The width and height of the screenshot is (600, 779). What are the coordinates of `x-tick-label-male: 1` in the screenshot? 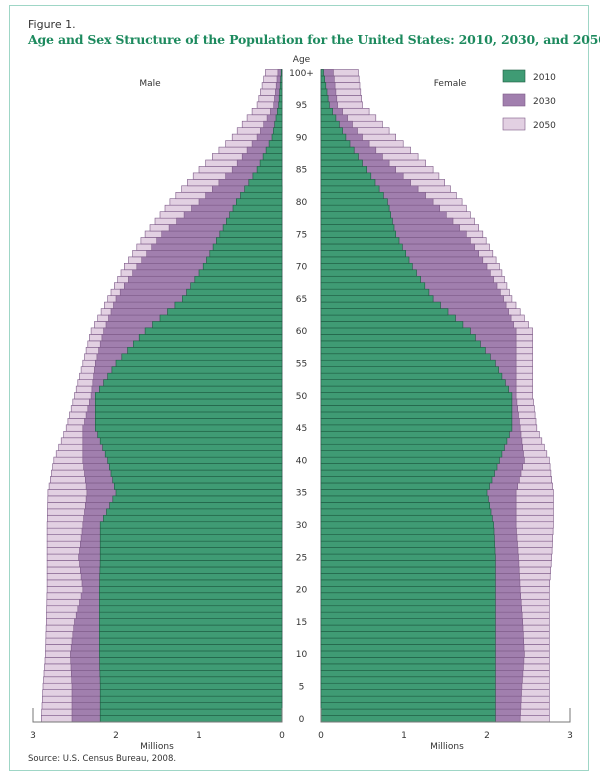 It's located at (199, 736).